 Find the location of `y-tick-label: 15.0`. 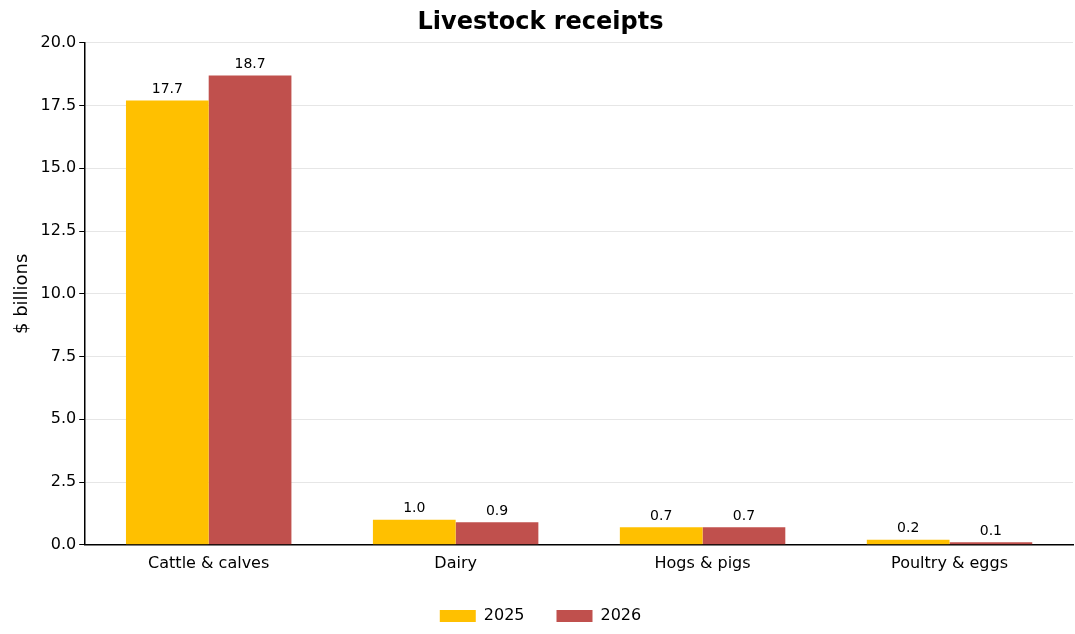

y-tick-label: 15.0 is located at coordinates (58, 167).